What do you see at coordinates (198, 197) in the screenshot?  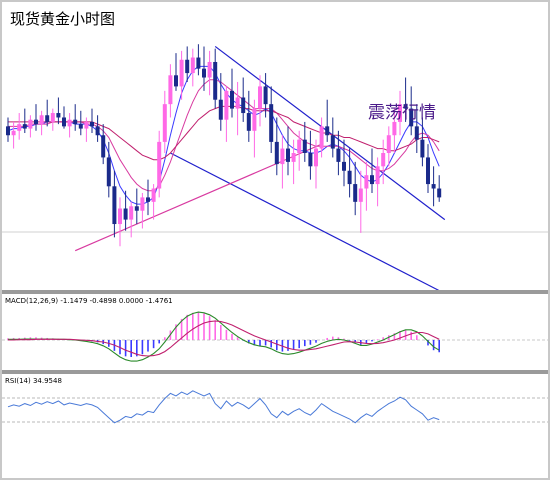 I see `channel-line` at bounding box center [198, 197].